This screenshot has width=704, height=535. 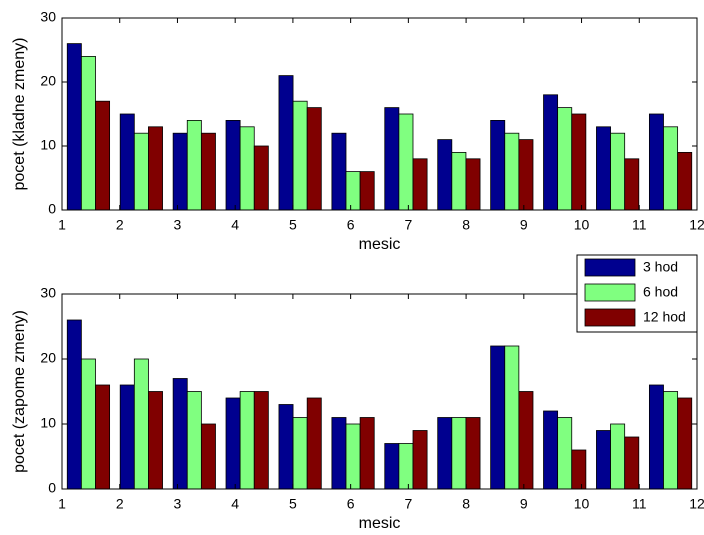 What do you see at coordinates (610, 267) in the screenshot?
I see `legend-swatch` at bounding box center [610, 267].